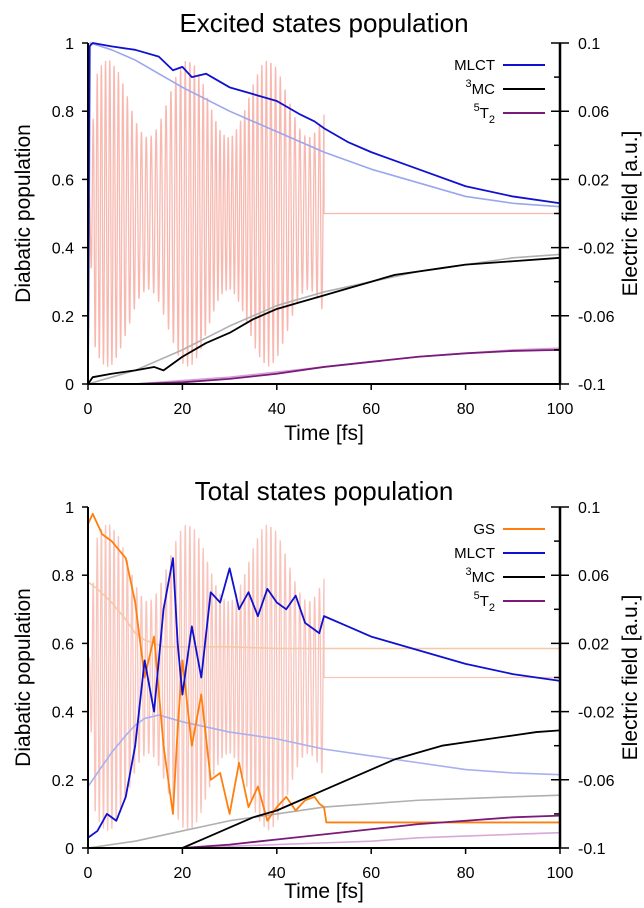  Describe the element at coordinates (324, 751) in the screenshot. I see `faint-5-series-line` at that location.